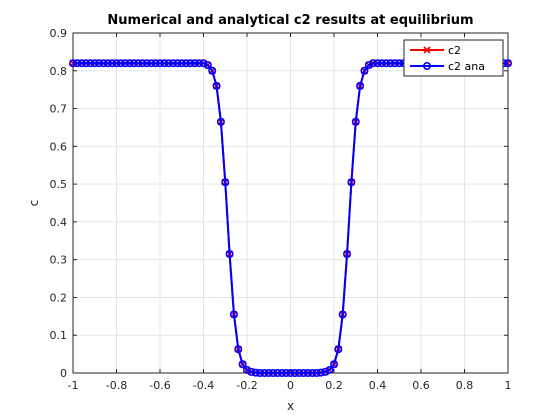 This screenshot has width=560, height=420. I want to click on y-tick-label: 0.5, so click(59, 184).